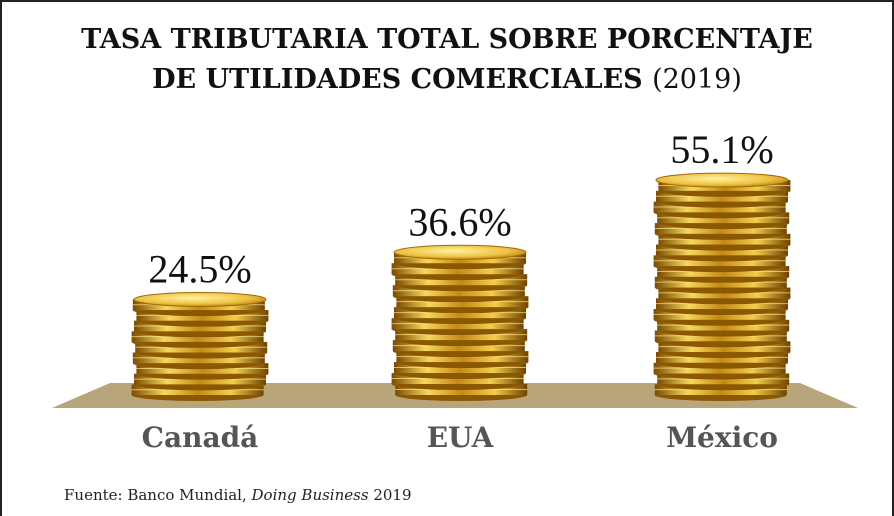  I want to click on source: 2019, so click(392, 495).